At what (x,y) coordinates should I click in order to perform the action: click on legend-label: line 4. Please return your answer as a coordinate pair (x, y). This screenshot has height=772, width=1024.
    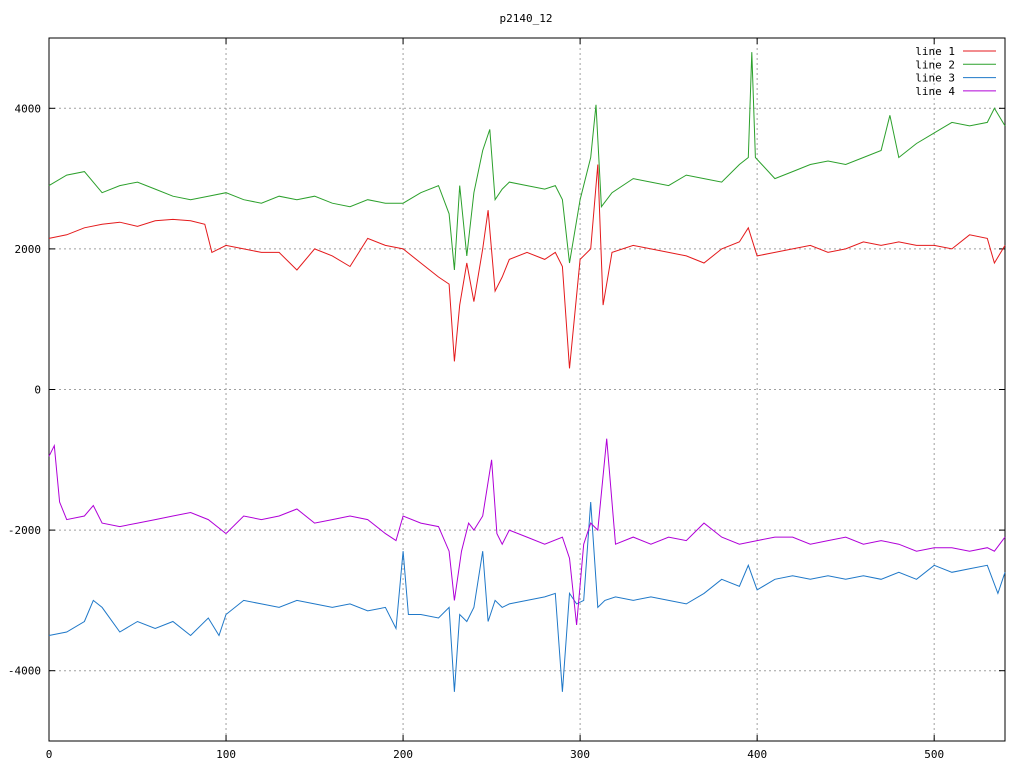
    Looking at the image, I should click on (935, 91).